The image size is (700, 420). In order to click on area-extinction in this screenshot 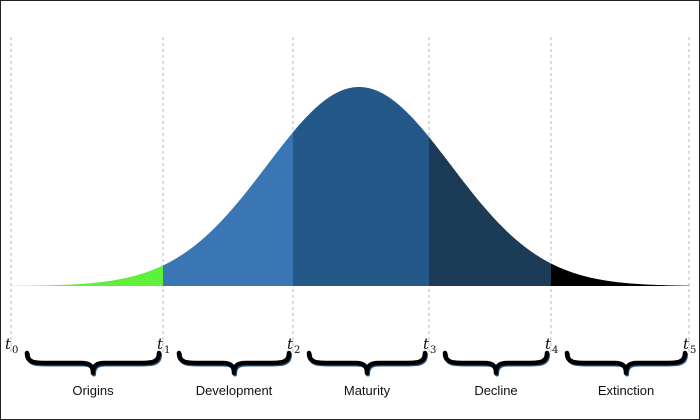, I will do `click(620, 274)`.